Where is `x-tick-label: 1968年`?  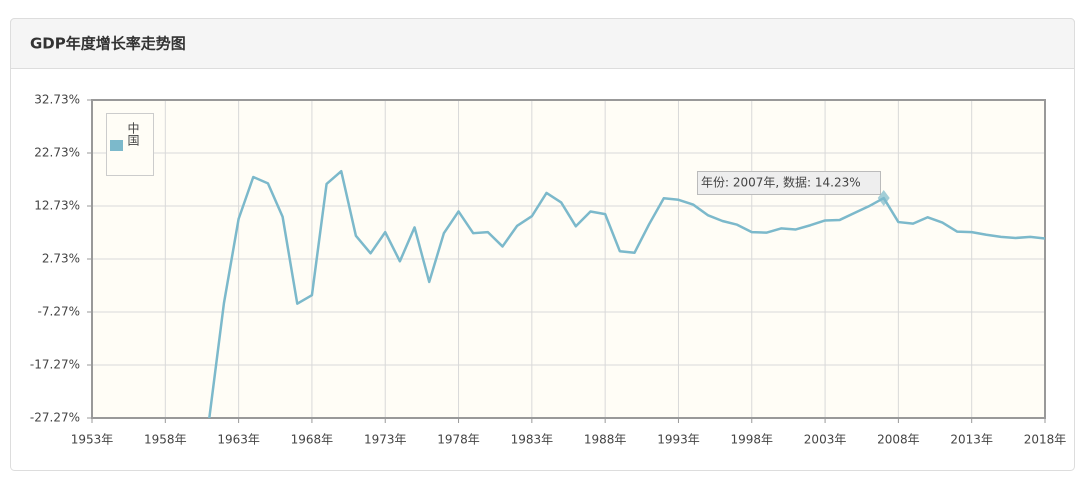
x-tick-label: 1968年 is located at coordinates (312, 440).